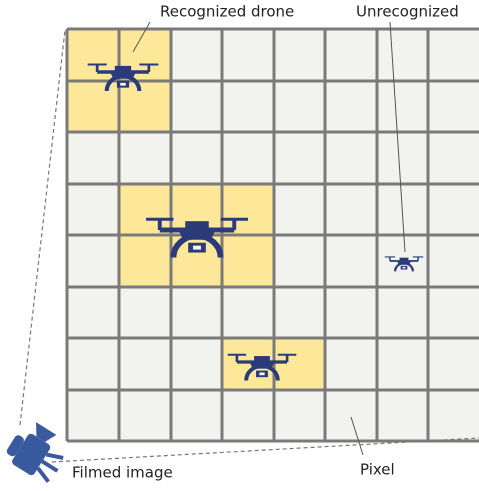  I want to click on label: Unrecognized, so click(407, 12).